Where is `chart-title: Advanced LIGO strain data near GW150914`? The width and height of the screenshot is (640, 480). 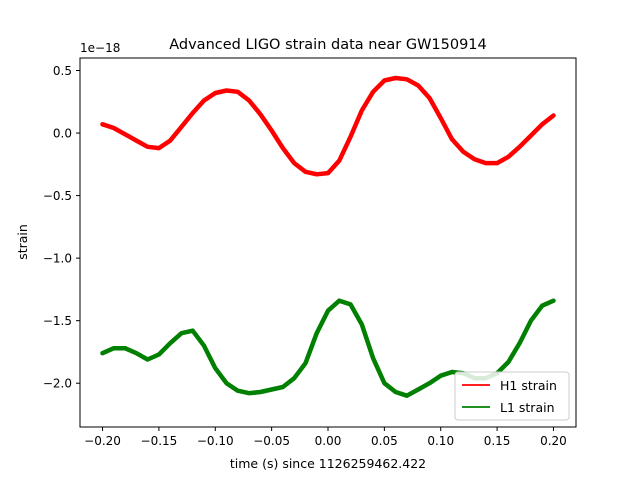
chart-title: Advanced LIGO strain data near GW150914 is located at coordinates (328, 45).